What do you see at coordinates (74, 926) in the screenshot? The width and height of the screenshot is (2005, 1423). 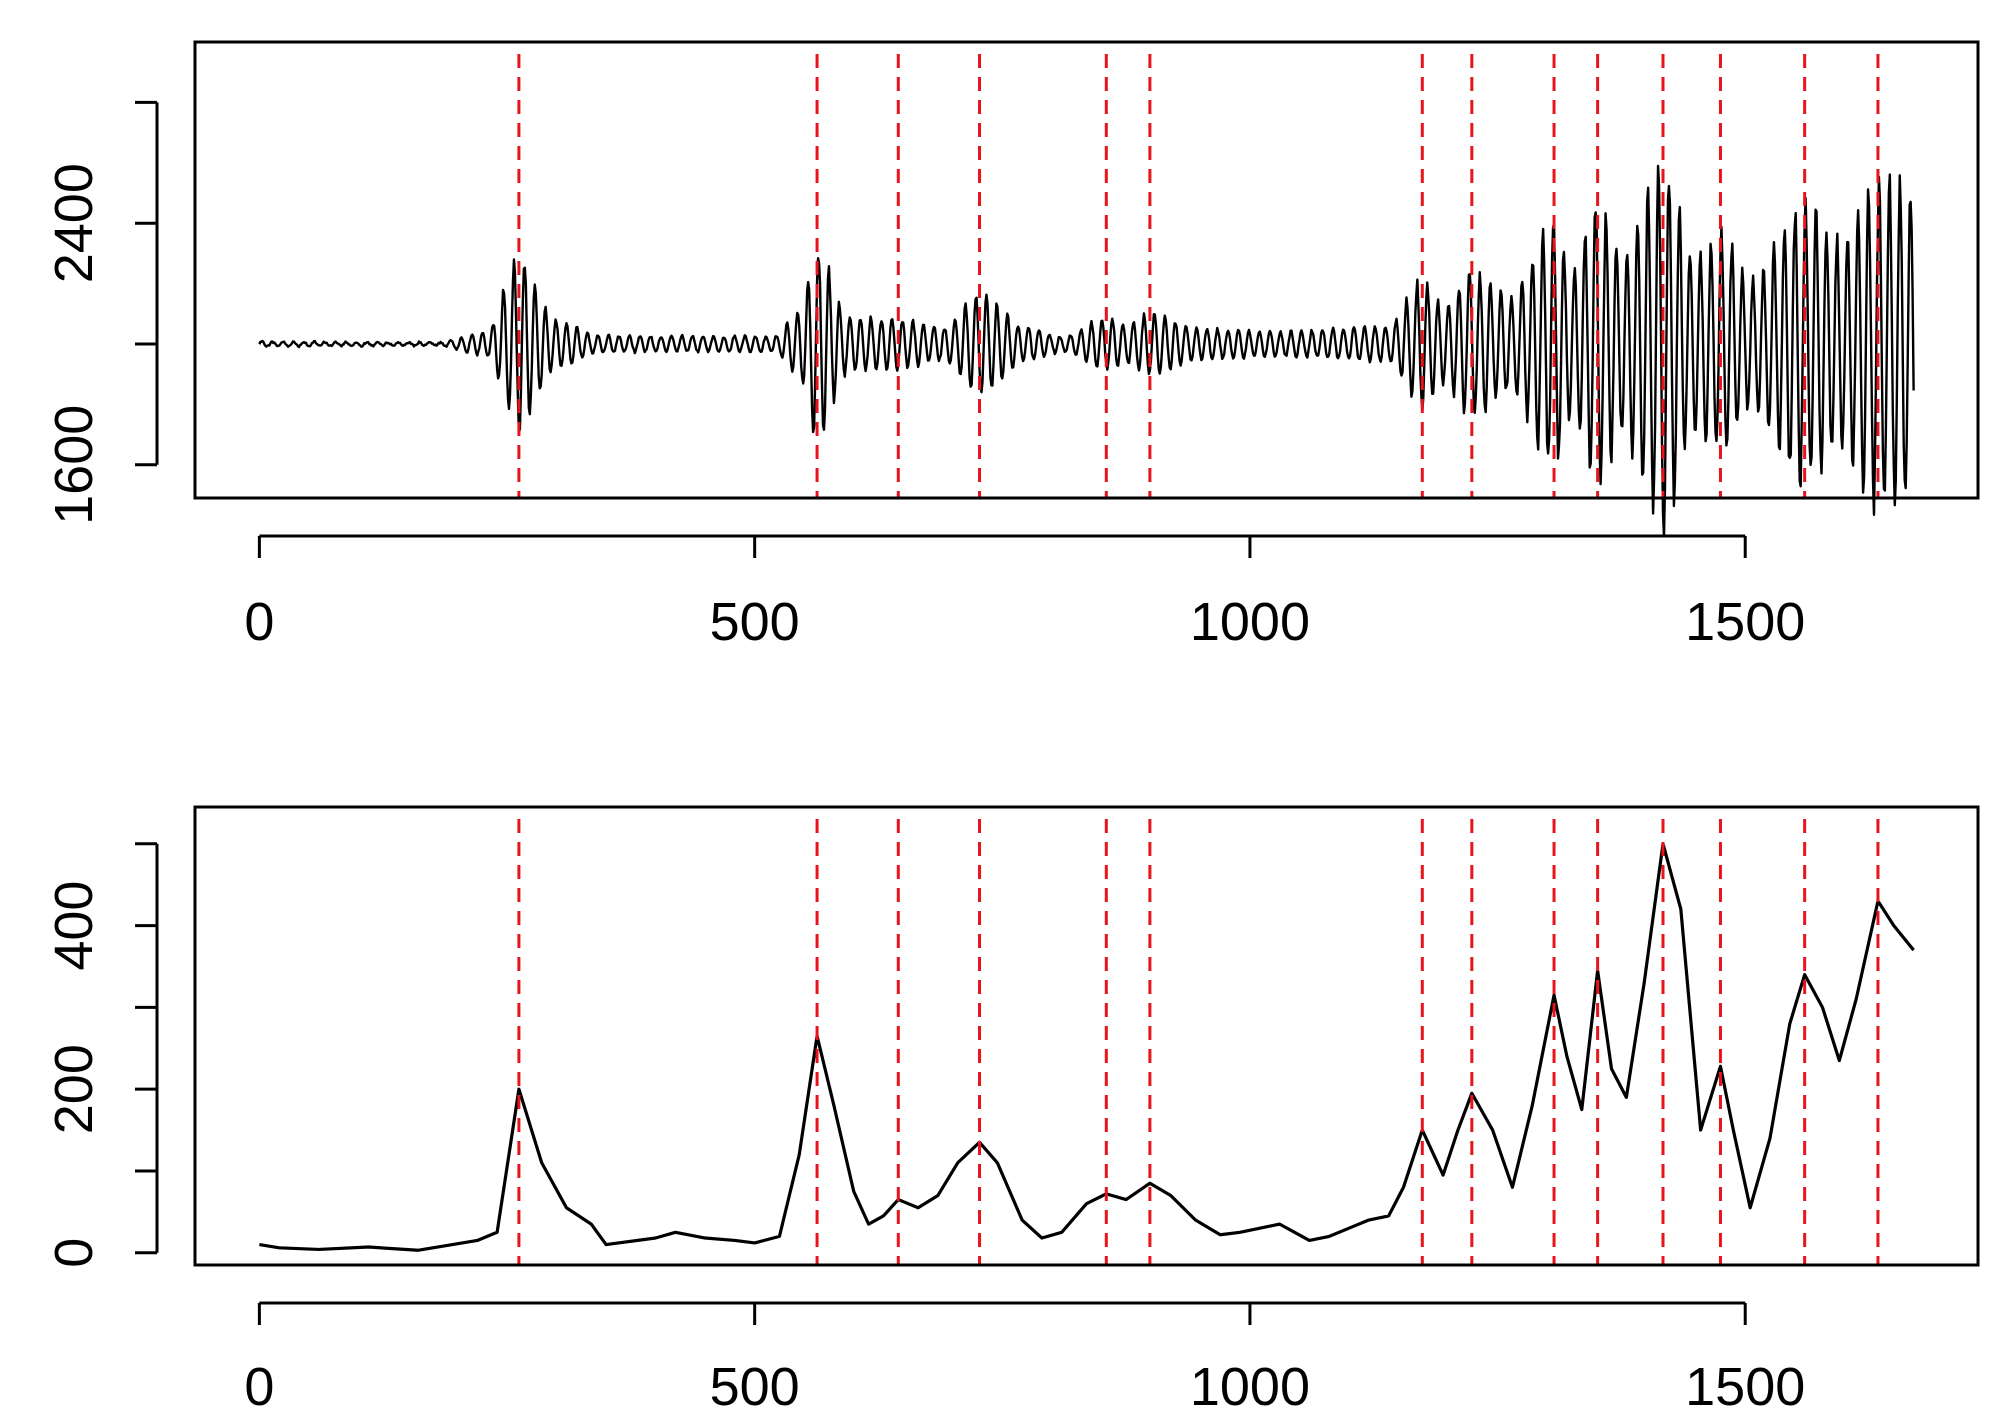 I see `y-tick-label: 400` at bounding box center [74, 926].